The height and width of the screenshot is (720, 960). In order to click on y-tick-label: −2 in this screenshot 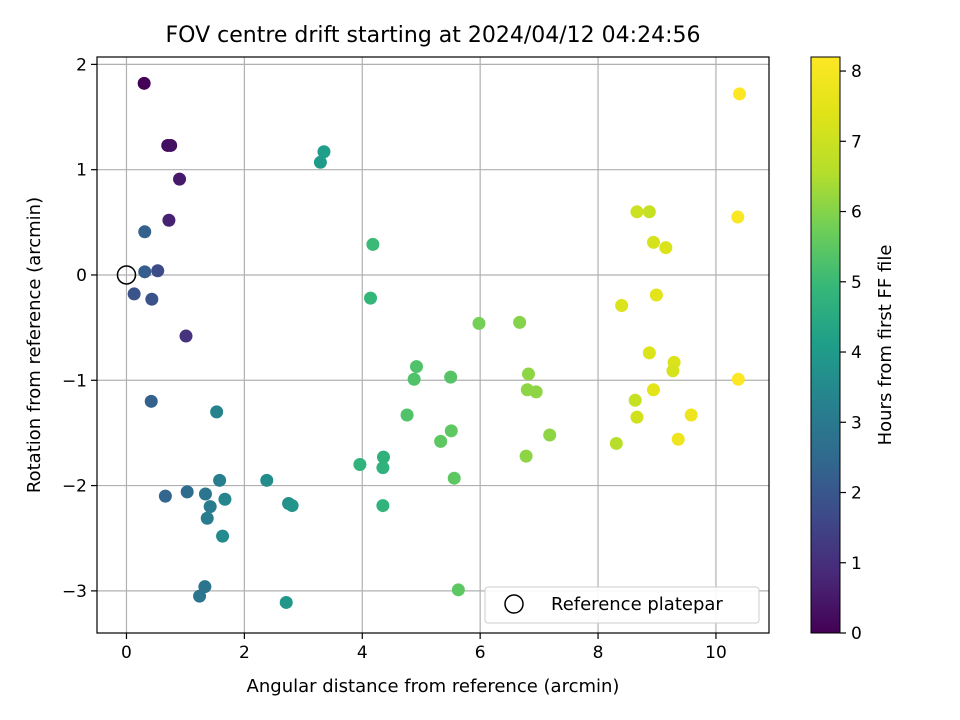, I will do `click(74, 487)`.